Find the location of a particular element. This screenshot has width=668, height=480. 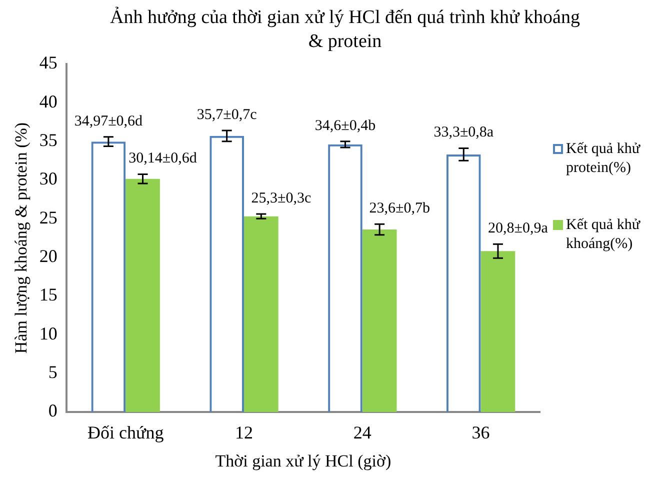

y-tick-label: 5 is located at coordinates (53, 372).